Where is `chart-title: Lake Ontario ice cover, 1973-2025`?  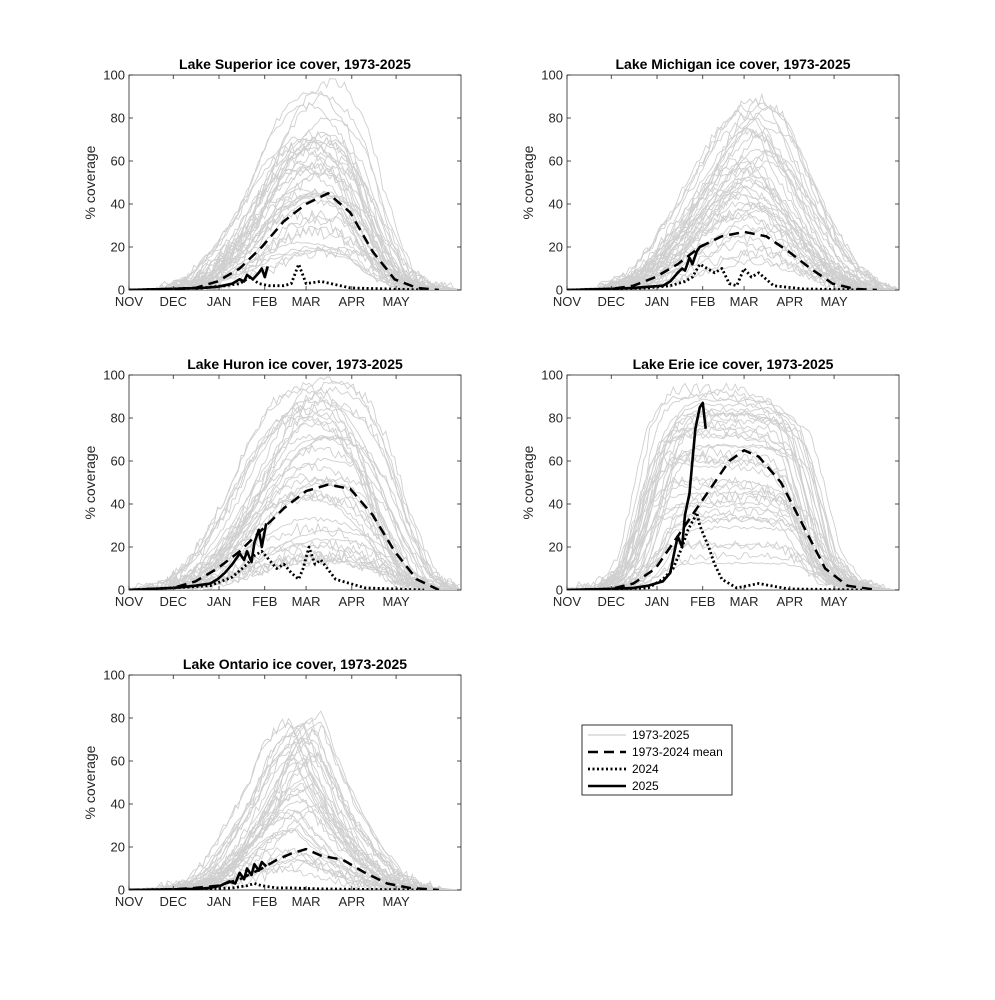
chart-title: Lake Ontario ice cover, 1973-2025 is located at coordinates (295, 664).